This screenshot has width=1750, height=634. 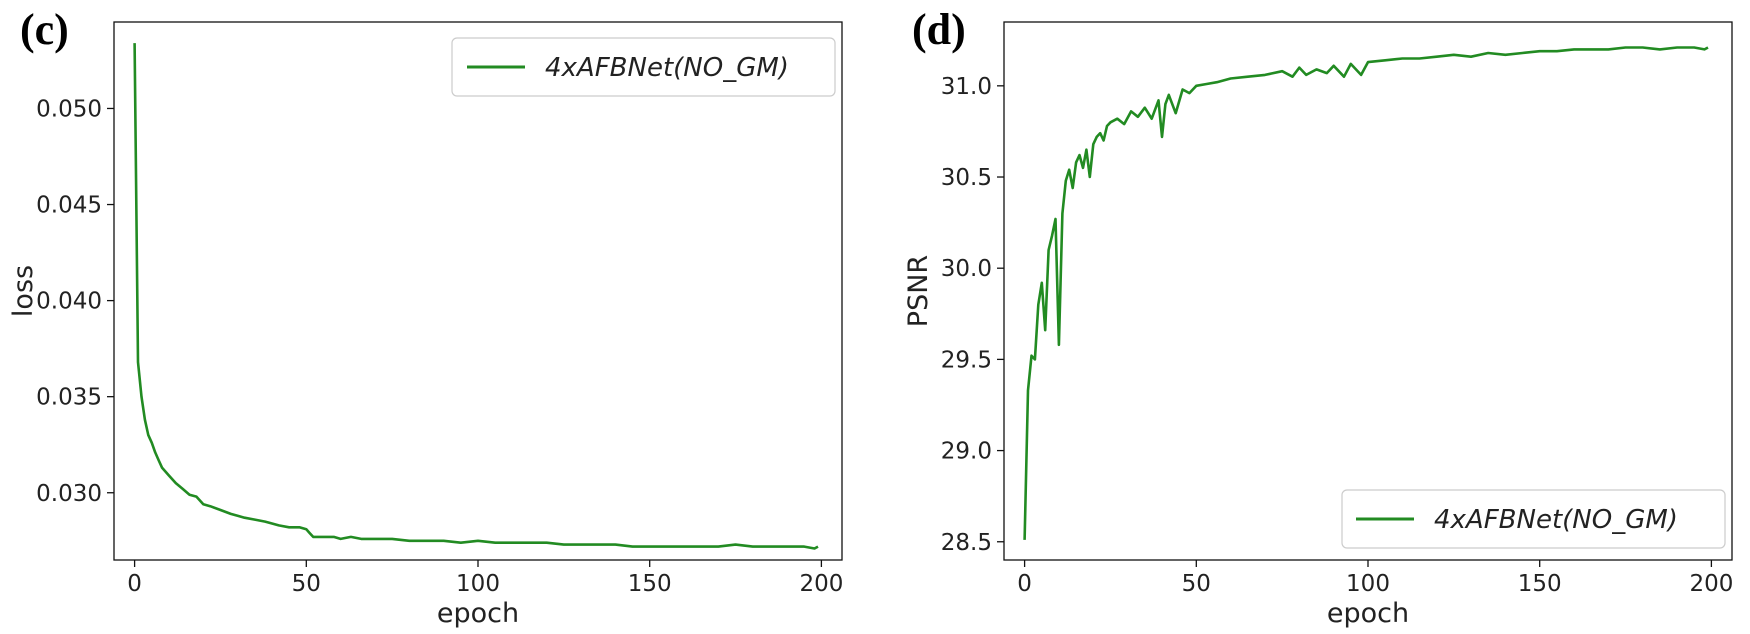 I want to click on y-tick-label-c-4: 0.050, so click(x=69, y=109).